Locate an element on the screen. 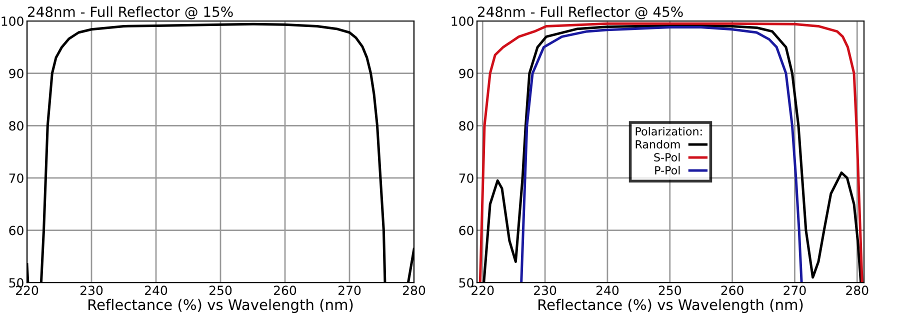 The image size is (900, 323). legend-label: Random is located at coordinates (658, 144).